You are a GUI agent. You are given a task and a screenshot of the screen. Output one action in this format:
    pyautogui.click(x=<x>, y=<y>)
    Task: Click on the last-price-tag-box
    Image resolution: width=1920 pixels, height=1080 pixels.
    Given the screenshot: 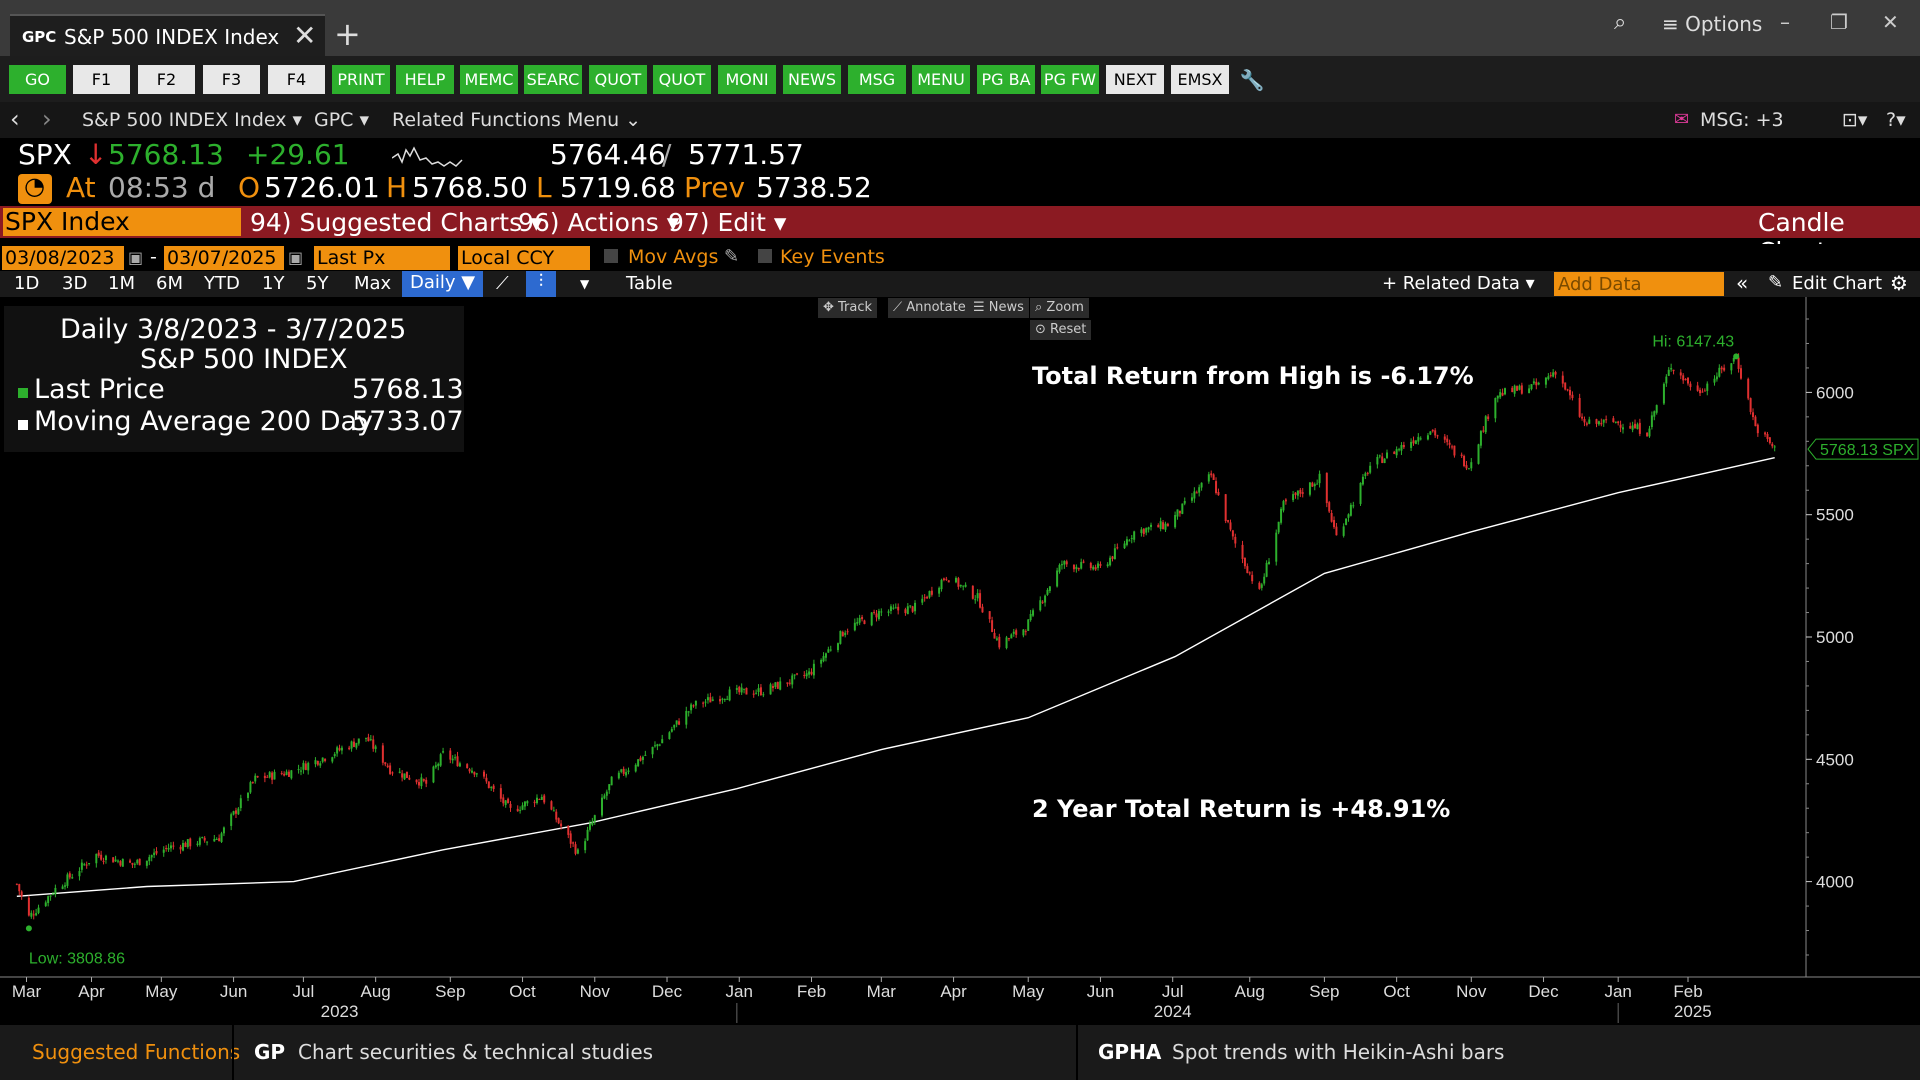 What is the action you would take?
    pyautogui.click(x=1863, y=449)
    